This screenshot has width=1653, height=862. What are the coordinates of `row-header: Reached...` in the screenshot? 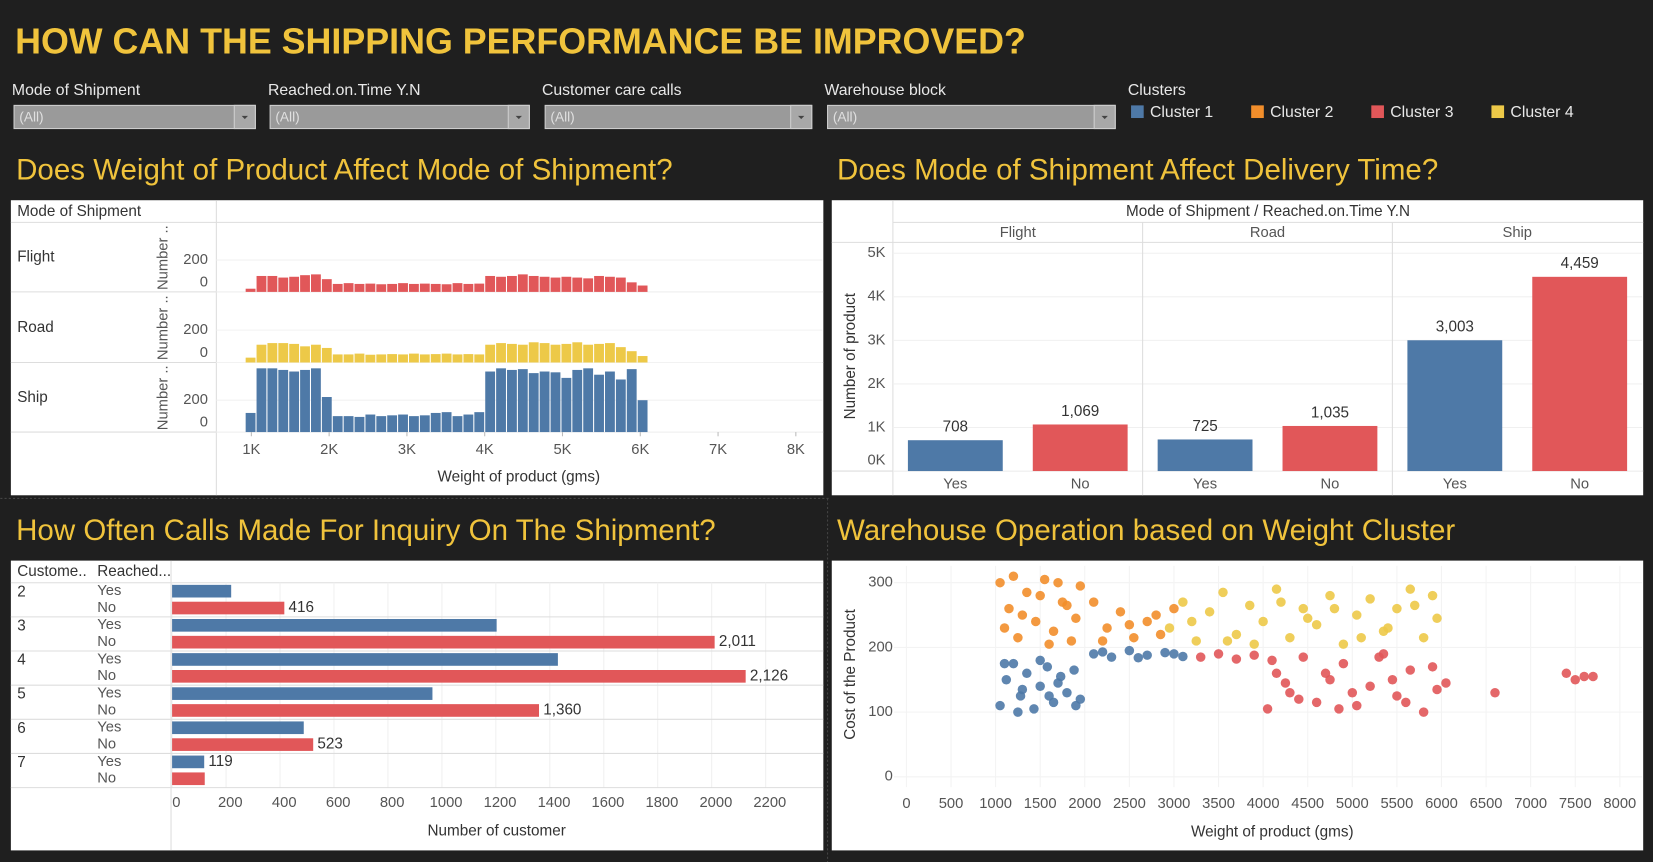 It's located at (134, 571).